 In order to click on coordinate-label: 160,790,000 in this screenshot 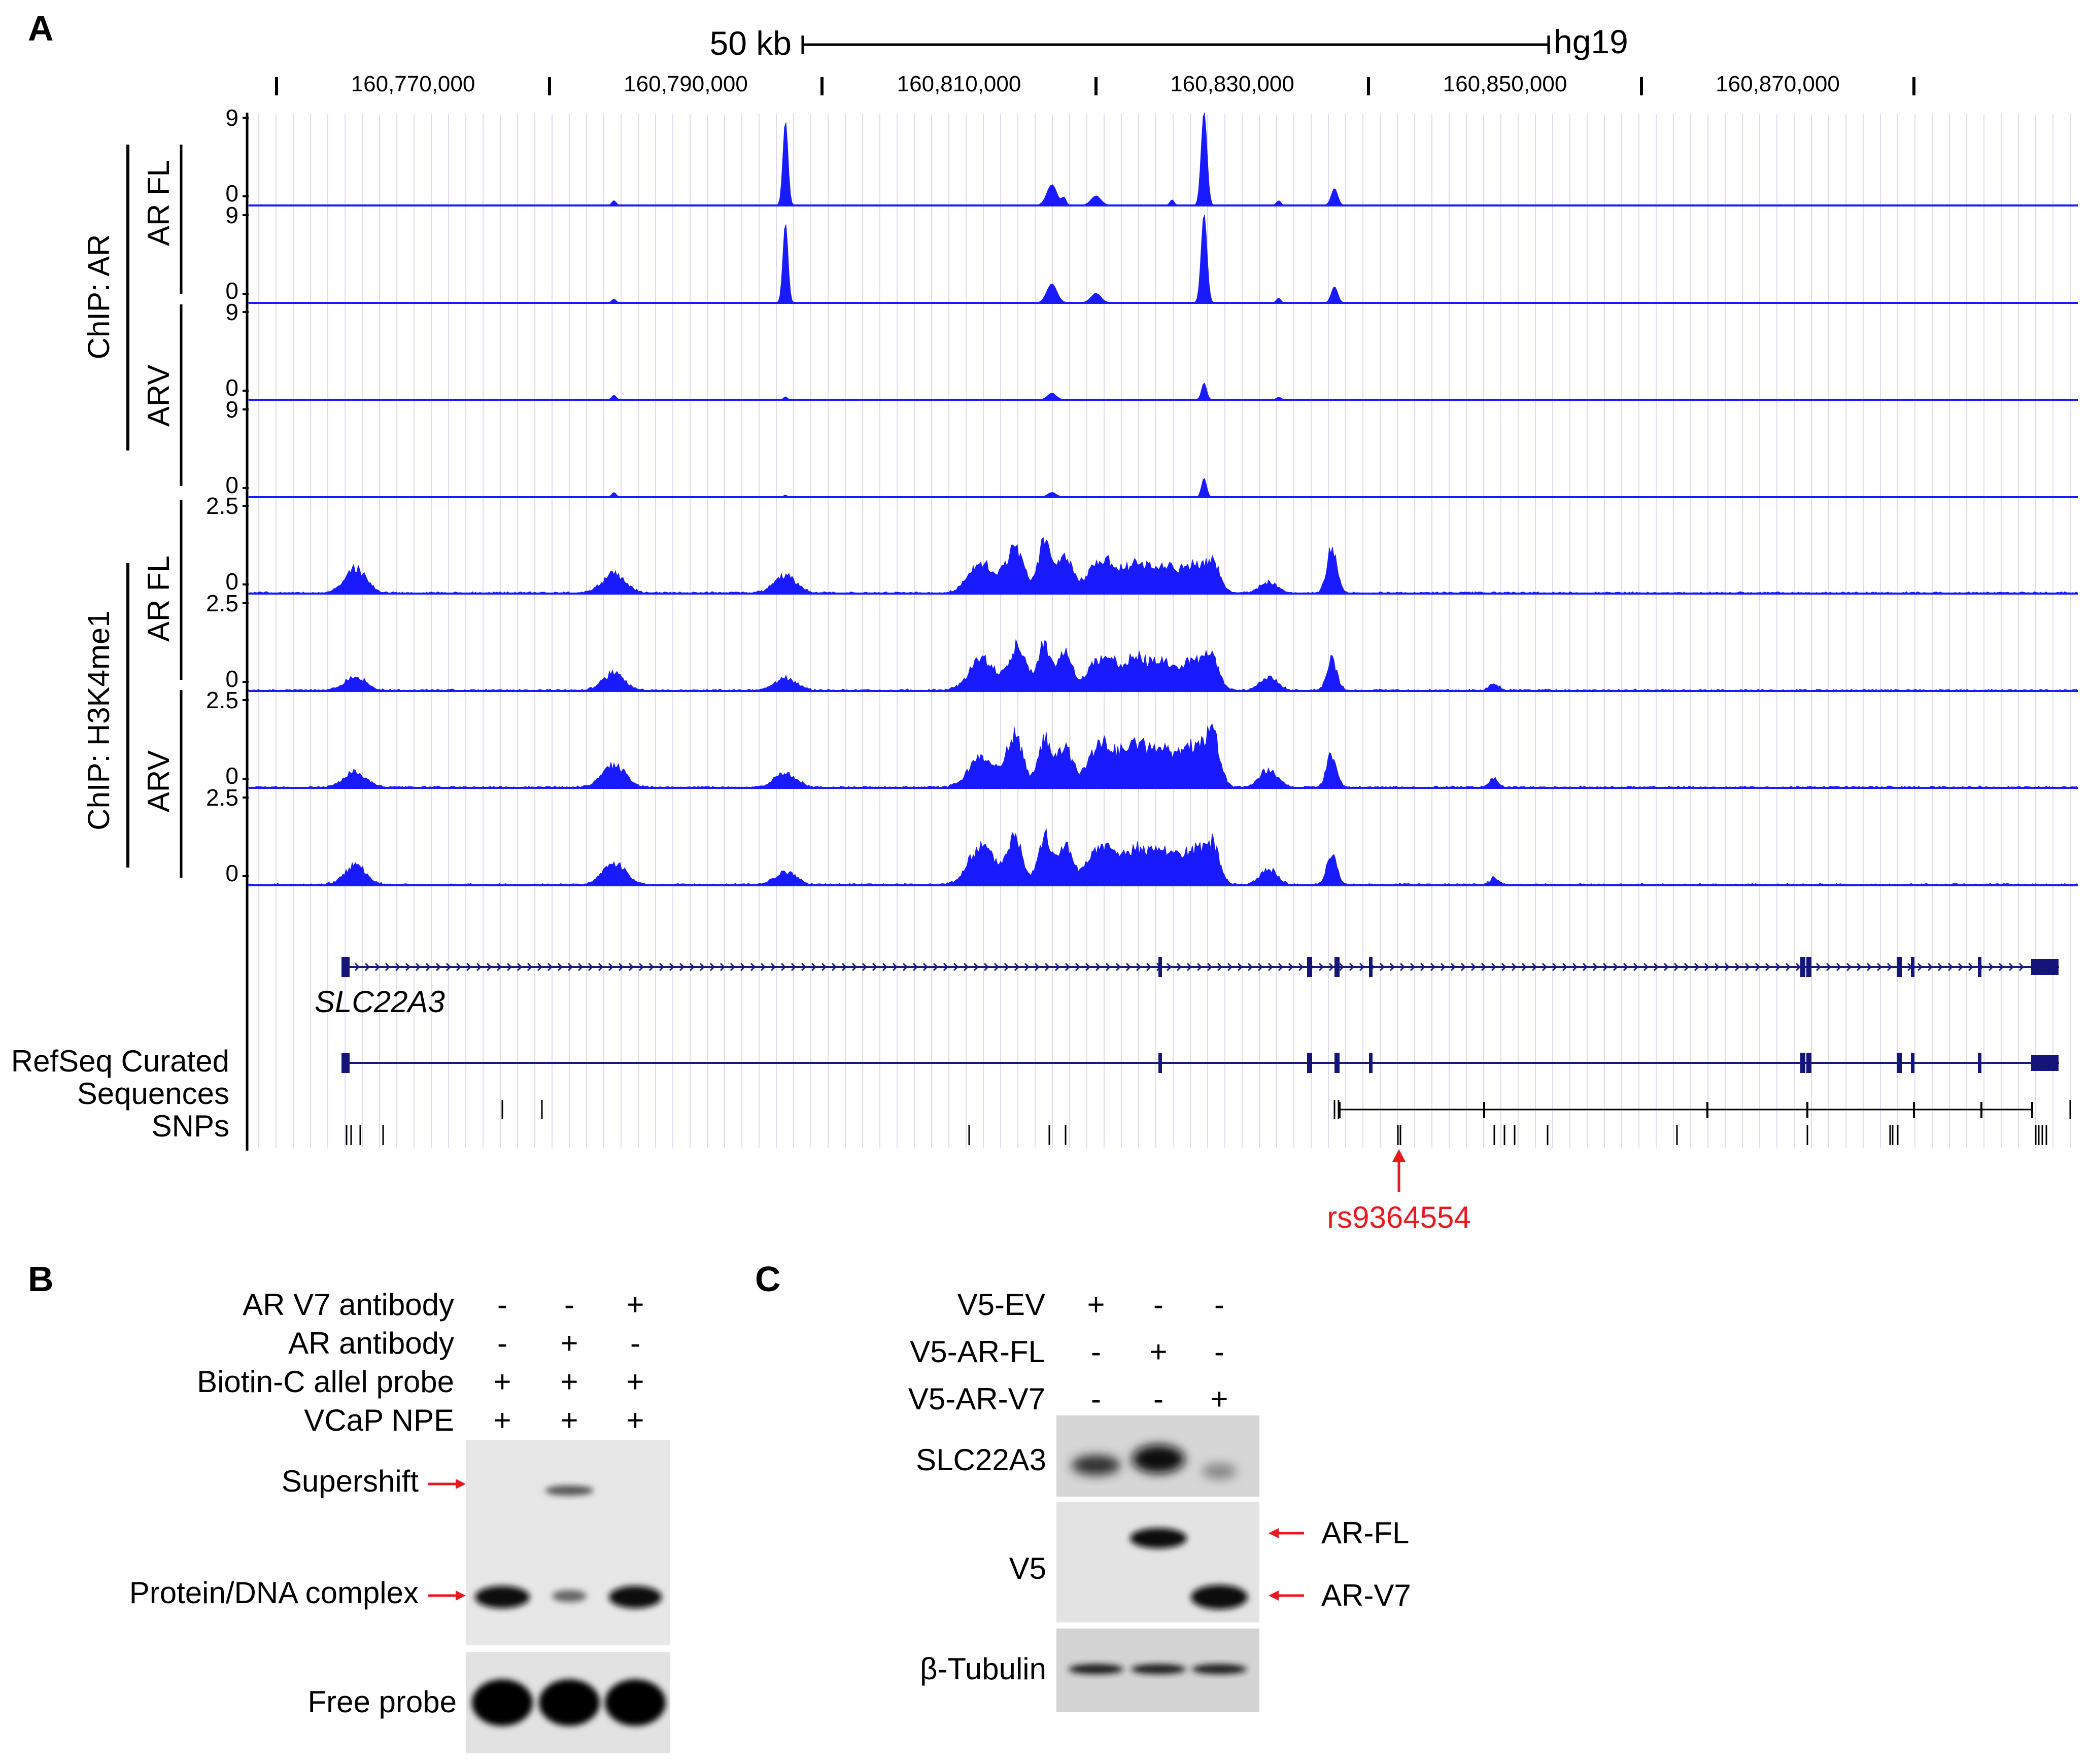, I will do `click(686, 84)`.